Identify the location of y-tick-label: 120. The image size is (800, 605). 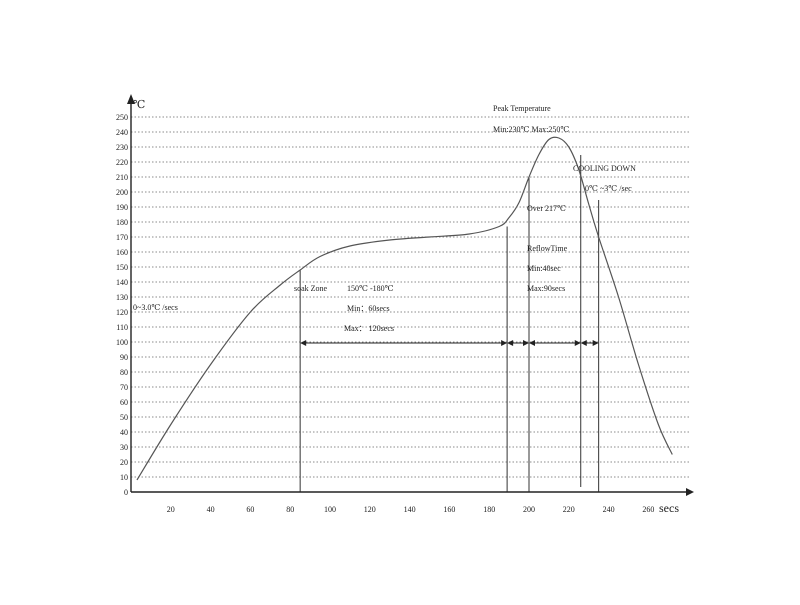
(122, 312).